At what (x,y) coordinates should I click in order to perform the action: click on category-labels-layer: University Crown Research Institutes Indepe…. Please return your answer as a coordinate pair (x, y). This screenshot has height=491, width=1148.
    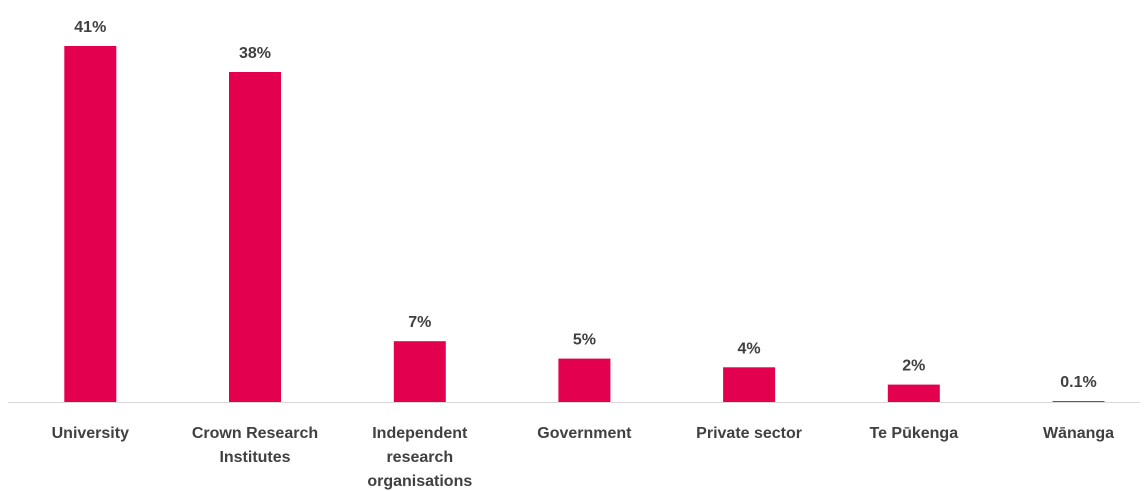
    Looking at the image, I should click on (583, 457).